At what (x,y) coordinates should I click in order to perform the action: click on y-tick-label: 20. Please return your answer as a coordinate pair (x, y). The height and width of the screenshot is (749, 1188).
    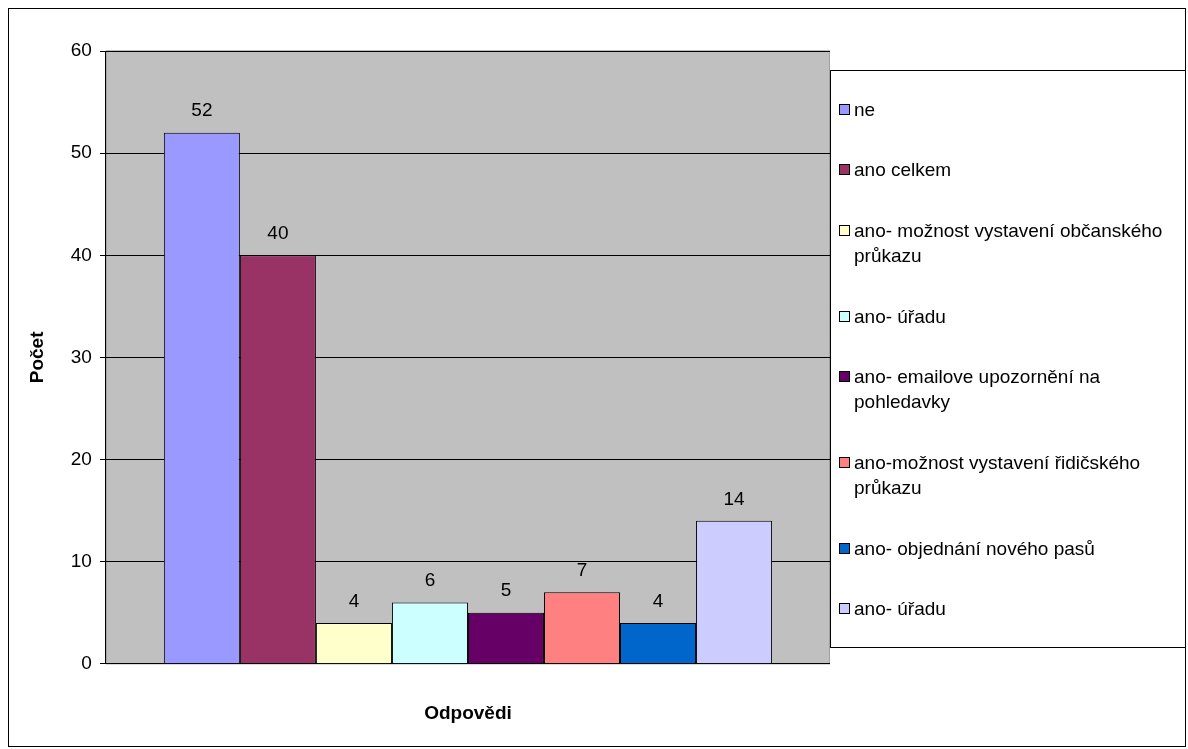
    Looking at the image, I should click on (81, 458).